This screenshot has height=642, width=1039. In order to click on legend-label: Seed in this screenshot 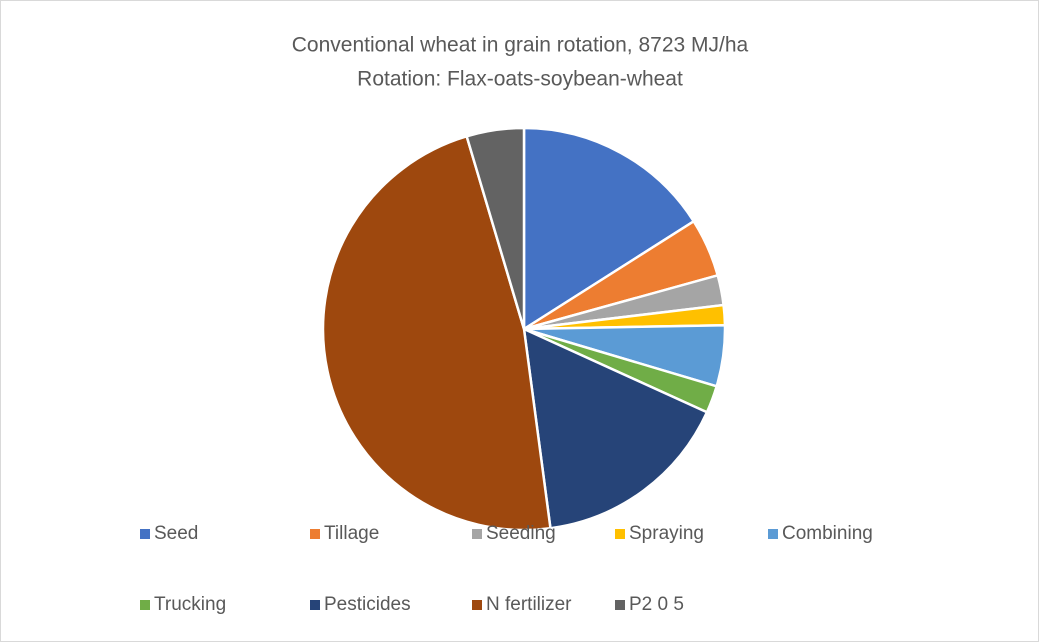, I will do `click(176, 533)`.